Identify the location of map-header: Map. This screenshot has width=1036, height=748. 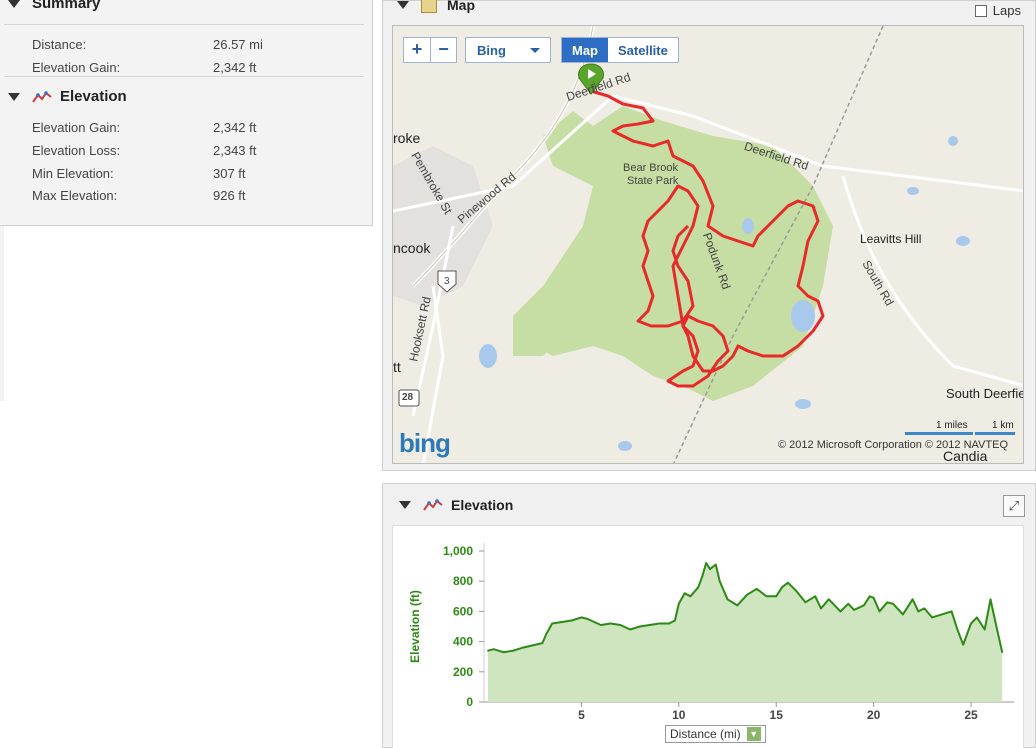
(436, 6).